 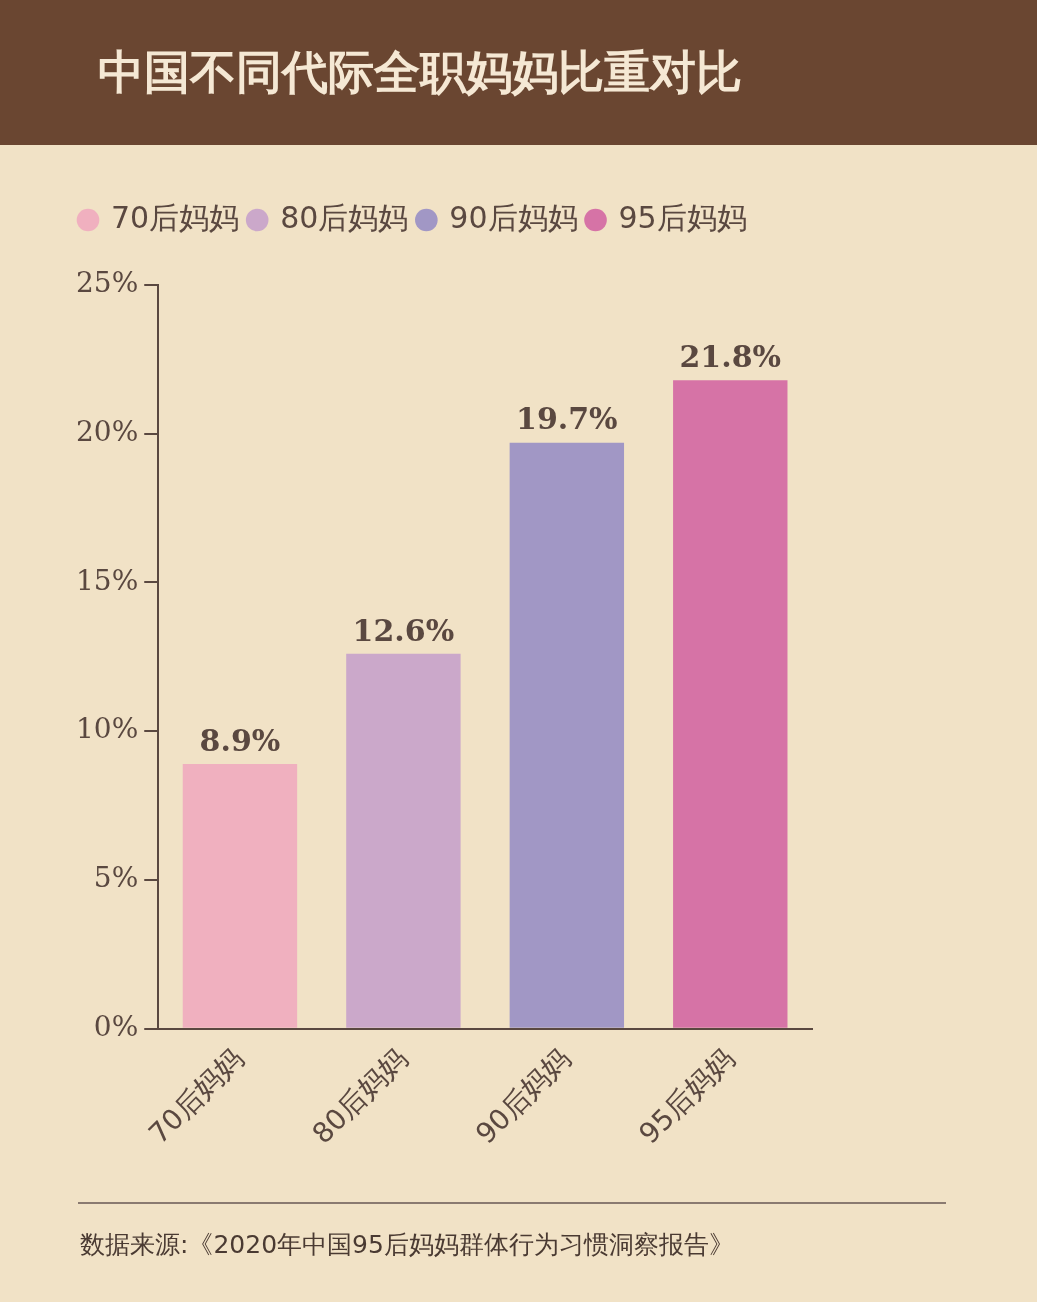 I want to click on data-label: 19.7%, so click(x=567, y=419).